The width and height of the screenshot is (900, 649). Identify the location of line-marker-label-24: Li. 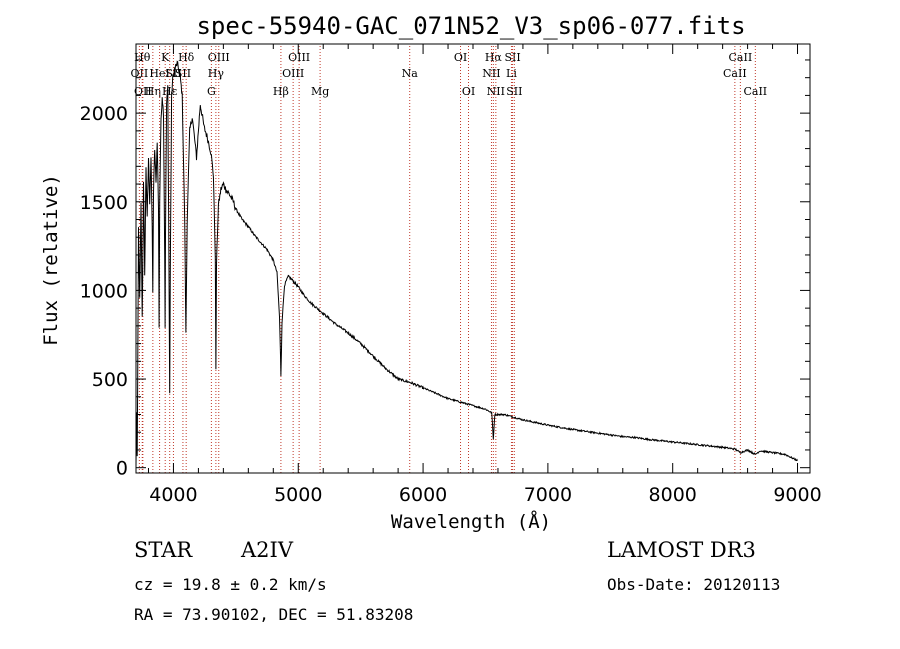
(511, 73).